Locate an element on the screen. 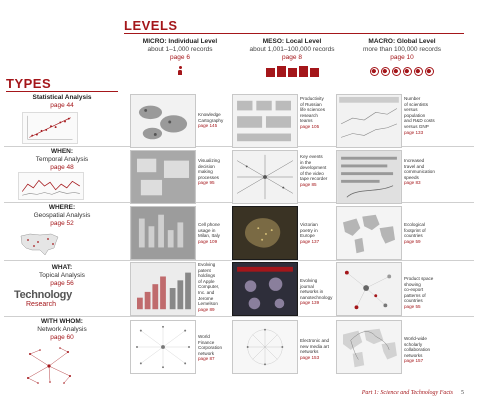 The height and width of the screenshot is (404, 480). level-records: about 1,001–100,000 records is located at coordinates (292, 49).